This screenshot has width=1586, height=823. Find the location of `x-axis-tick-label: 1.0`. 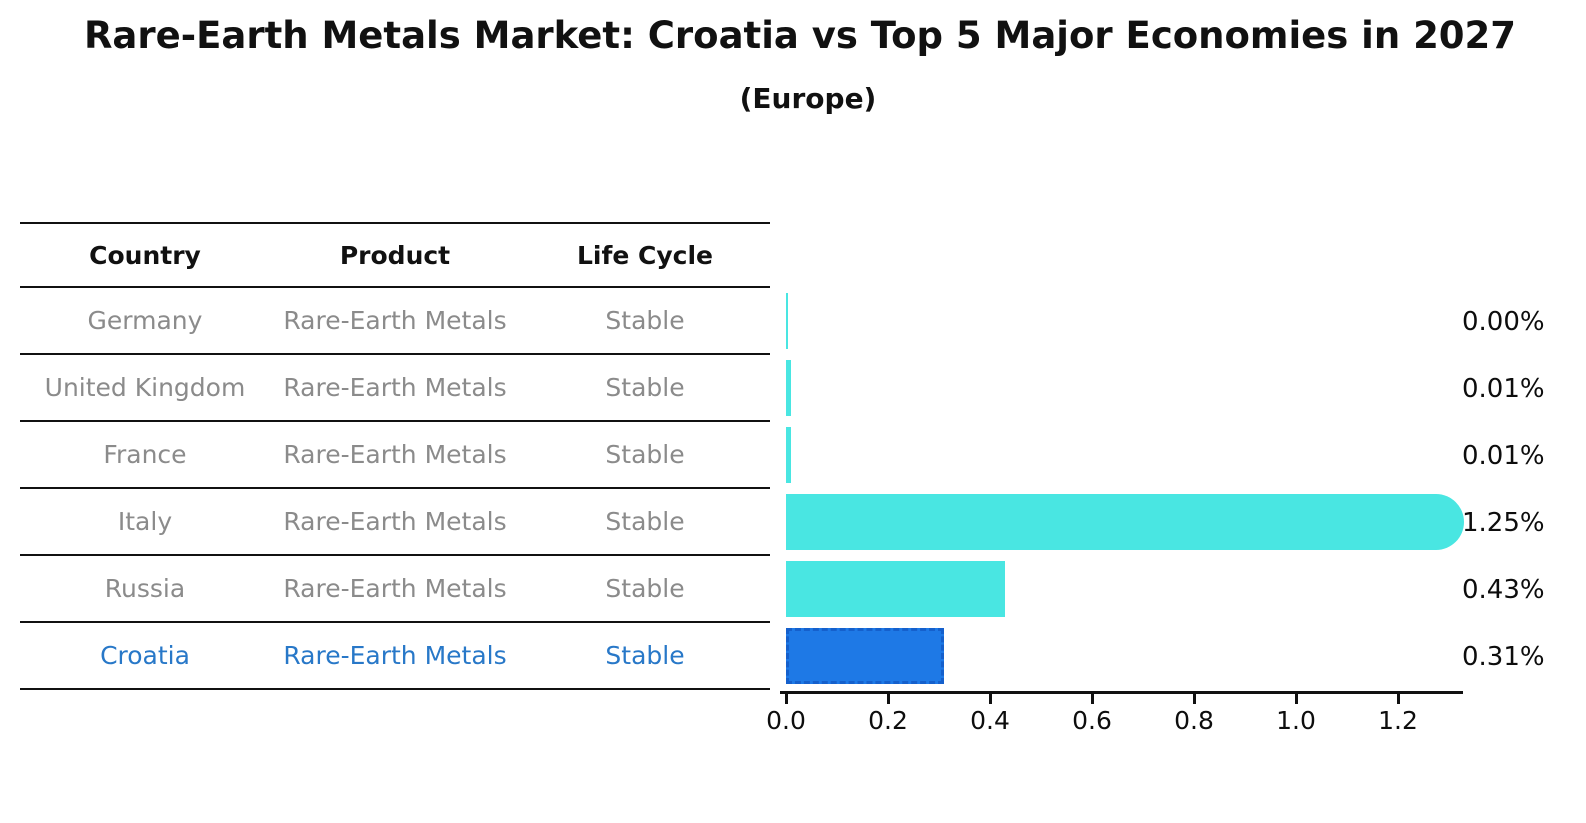

x-axis-tick-label: 1.0 is located at coordinates (1296, 720).